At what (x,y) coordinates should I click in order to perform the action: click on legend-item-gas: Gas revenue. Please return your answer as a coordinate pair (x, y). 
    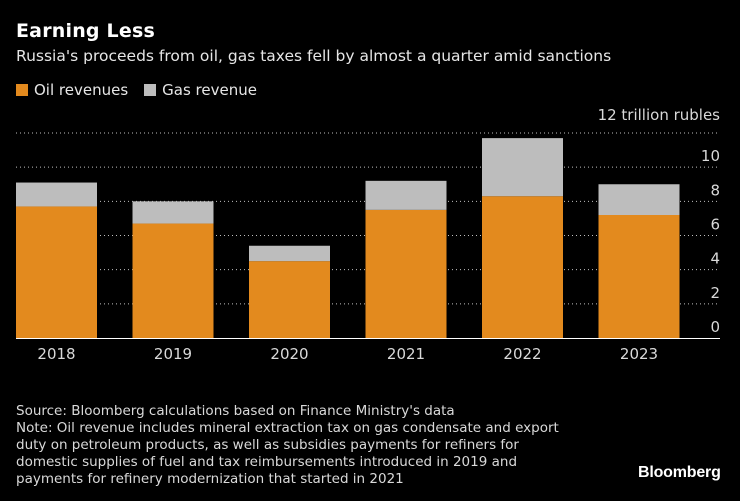
    Looking at the image, I should click on (200, 90).